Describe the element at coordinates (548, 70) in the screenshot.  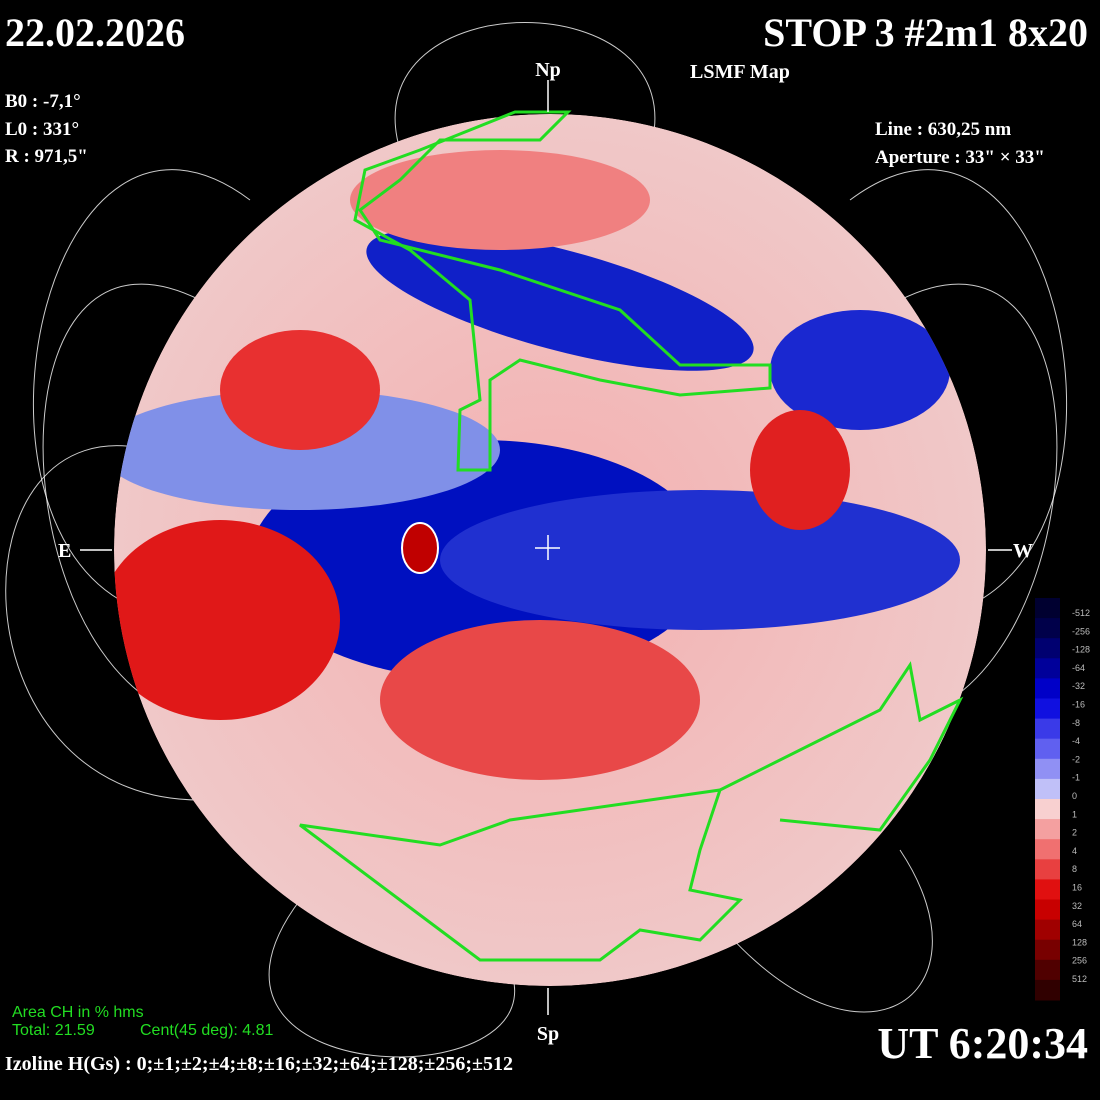
I see `north: Np` at that location.